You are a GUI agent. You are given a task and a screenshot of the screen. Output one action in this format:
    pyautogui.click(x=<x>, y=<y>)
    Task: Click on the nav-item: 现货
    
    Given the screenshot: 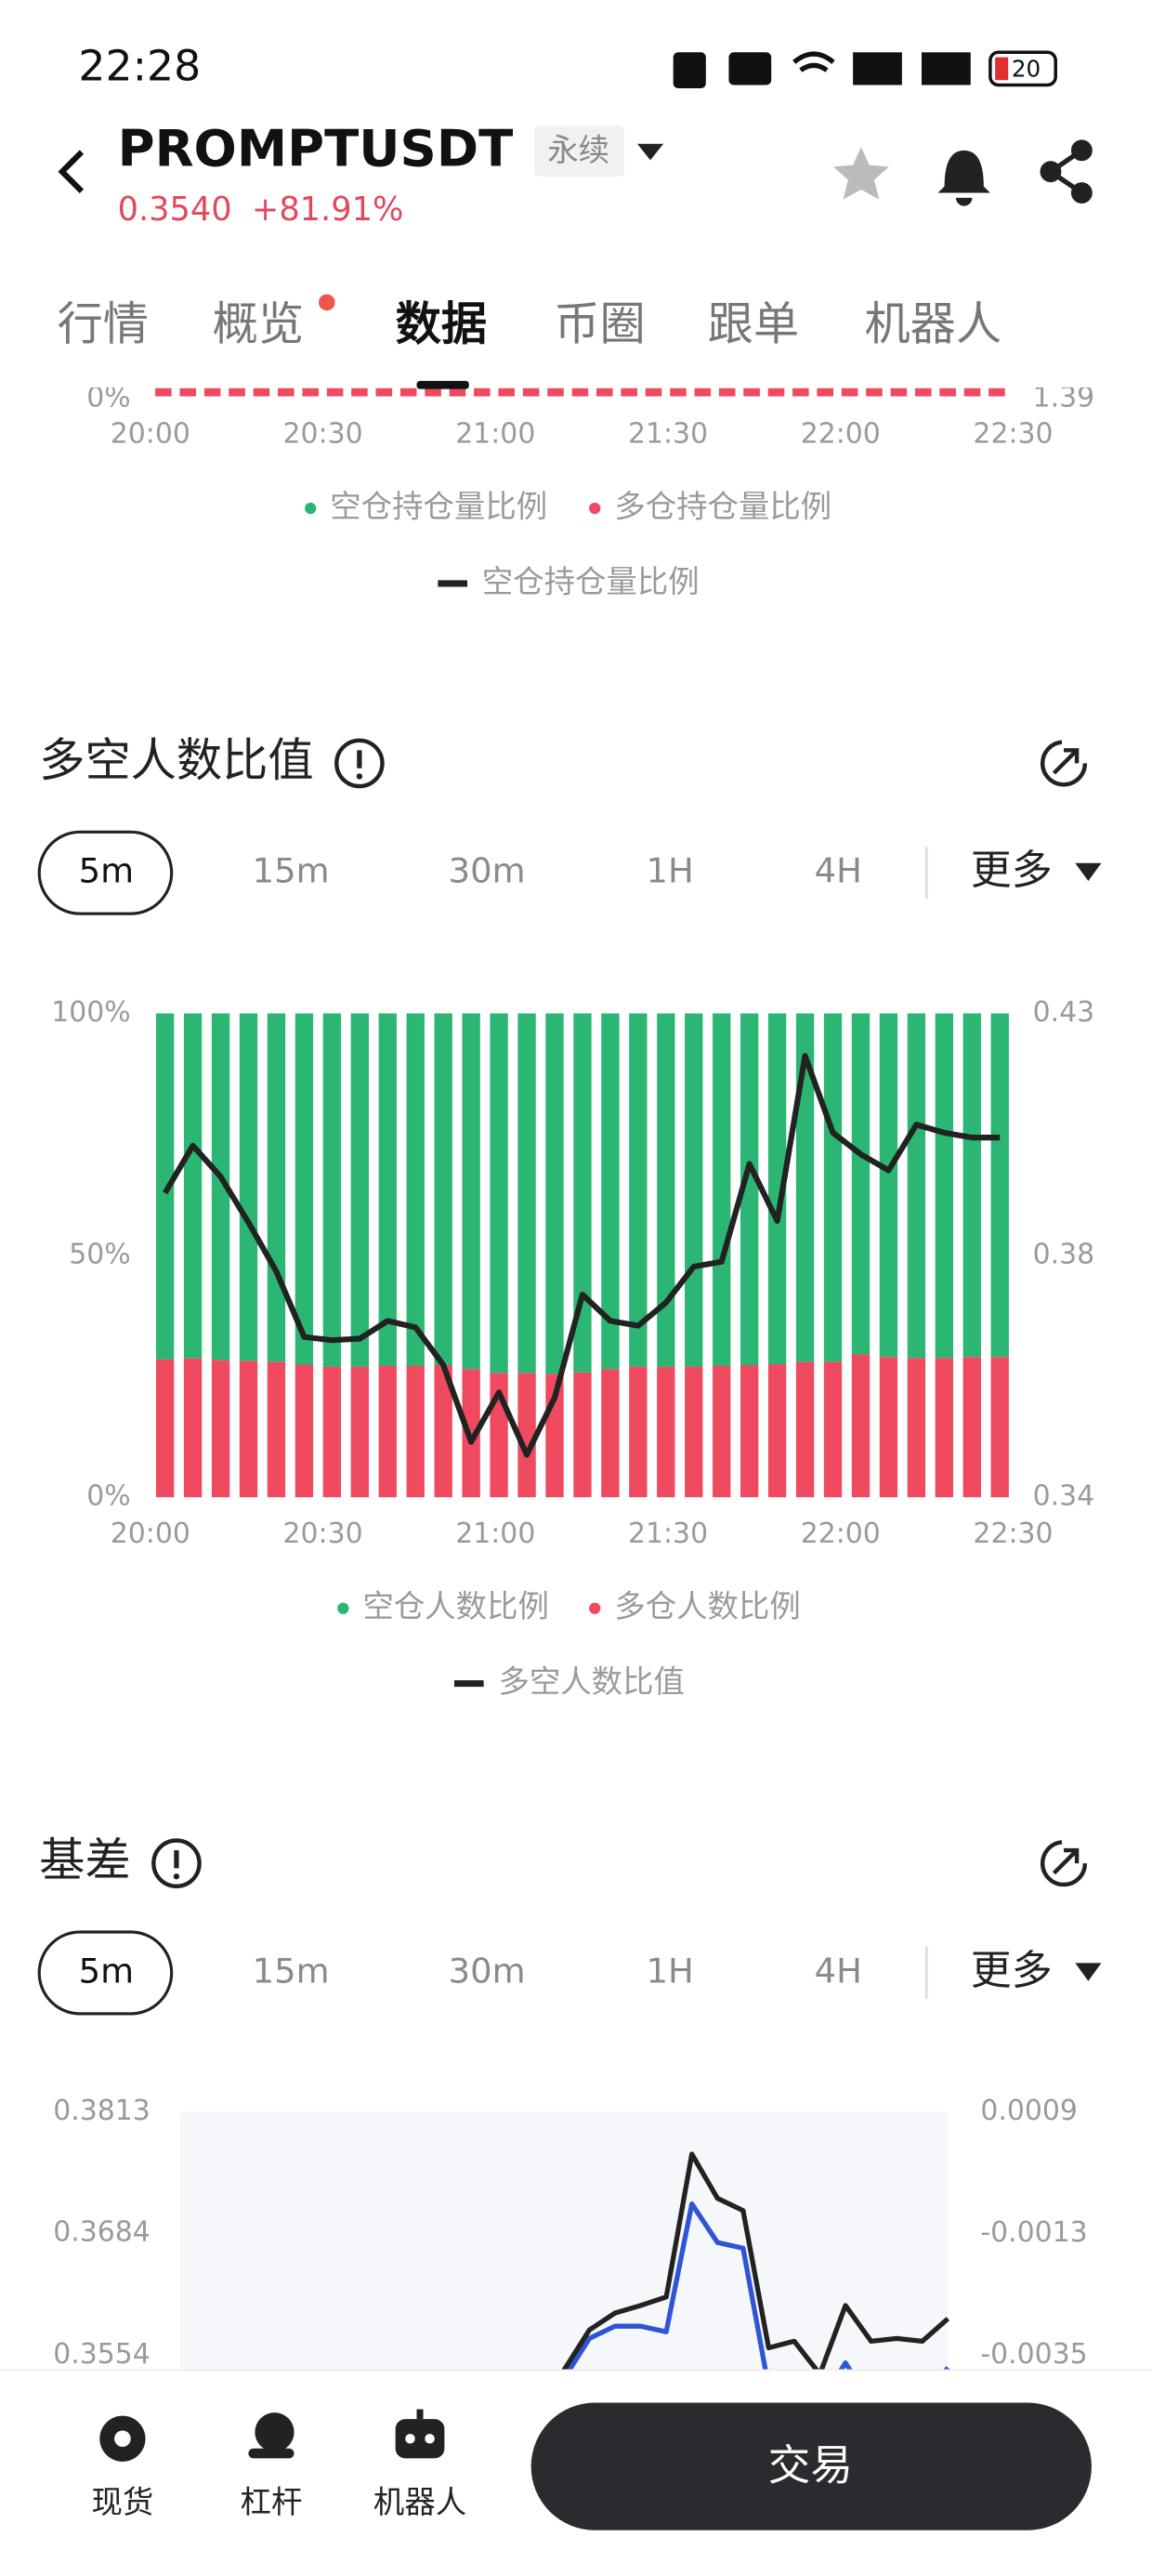 What is the action you would take?
    pyautogui.click(x=123, y=2502)
    